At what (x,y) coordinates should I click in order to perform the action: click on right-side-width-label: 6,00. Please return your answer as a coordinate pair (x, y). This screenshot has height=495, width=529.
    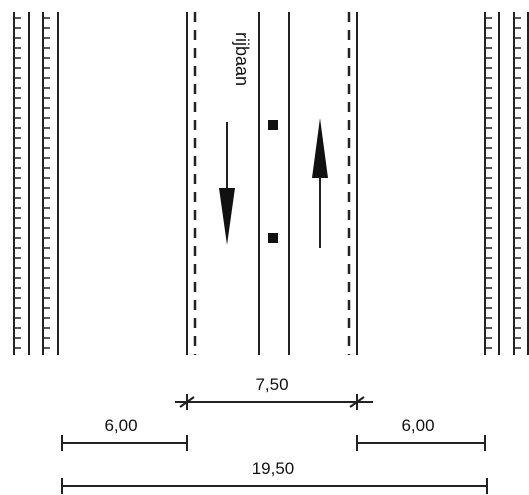
    Looking at the image, I should click on (417, 425).